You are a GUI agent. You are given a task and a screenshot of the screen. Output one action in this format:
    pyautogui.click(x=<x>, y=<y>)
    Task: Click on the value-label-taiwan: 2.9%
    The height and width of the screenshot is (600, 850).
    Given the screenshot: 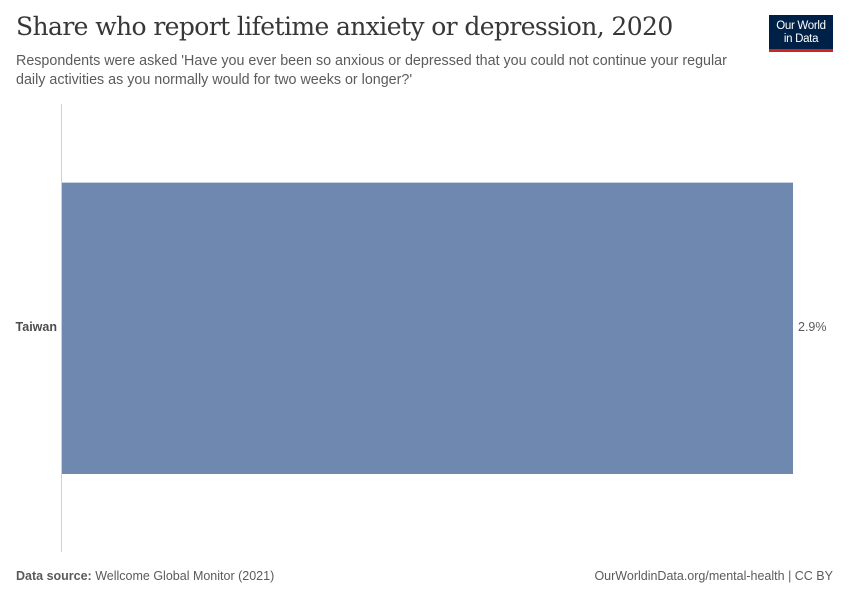 What is the action you would take?
    pyautogui.click(x=812, y=327)
    